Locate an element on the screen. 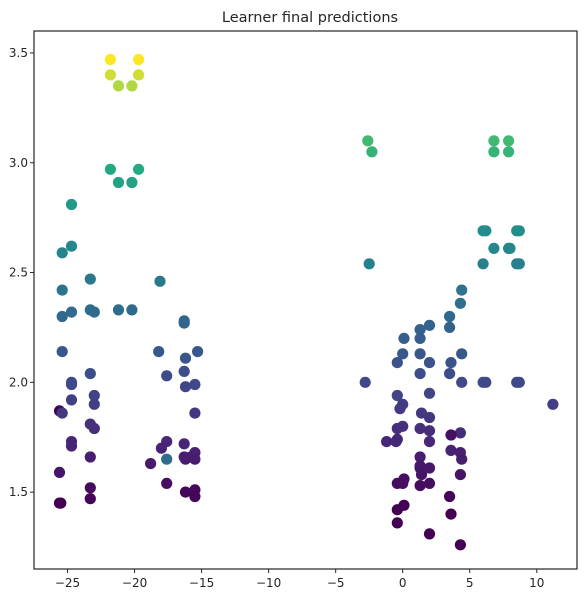  x-tick-label-4: −5 is located at coordinates (336, 583).